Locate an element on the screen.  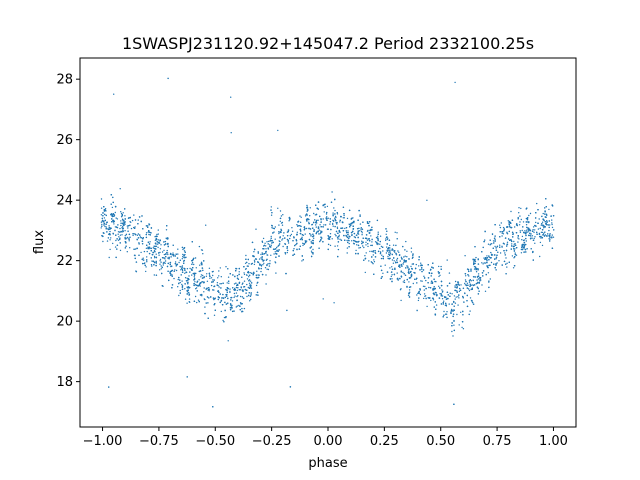
x-tick-label: 0.75 is located at coordinates (497, 441).